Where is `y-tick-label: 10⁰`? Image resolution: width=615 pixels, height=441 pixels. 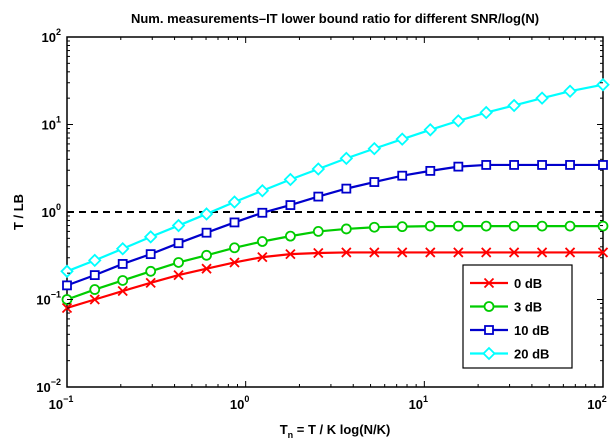 y-tick-label: 10⁰ is located at coordinates (51, 211).